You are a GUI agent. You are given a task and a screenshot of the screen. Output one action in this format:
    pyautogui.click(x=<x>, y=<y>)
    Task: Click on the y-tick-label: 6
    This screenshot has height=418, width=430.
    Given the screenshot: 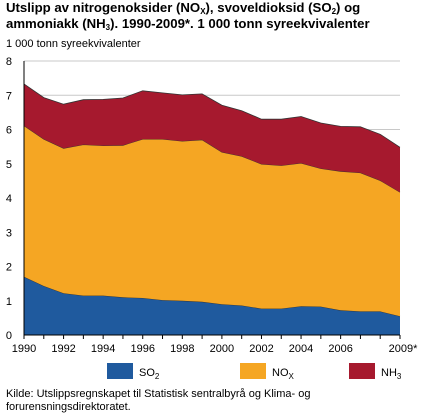 What is the action you would take?
    pyautogui.click(x=9, y=131)
    